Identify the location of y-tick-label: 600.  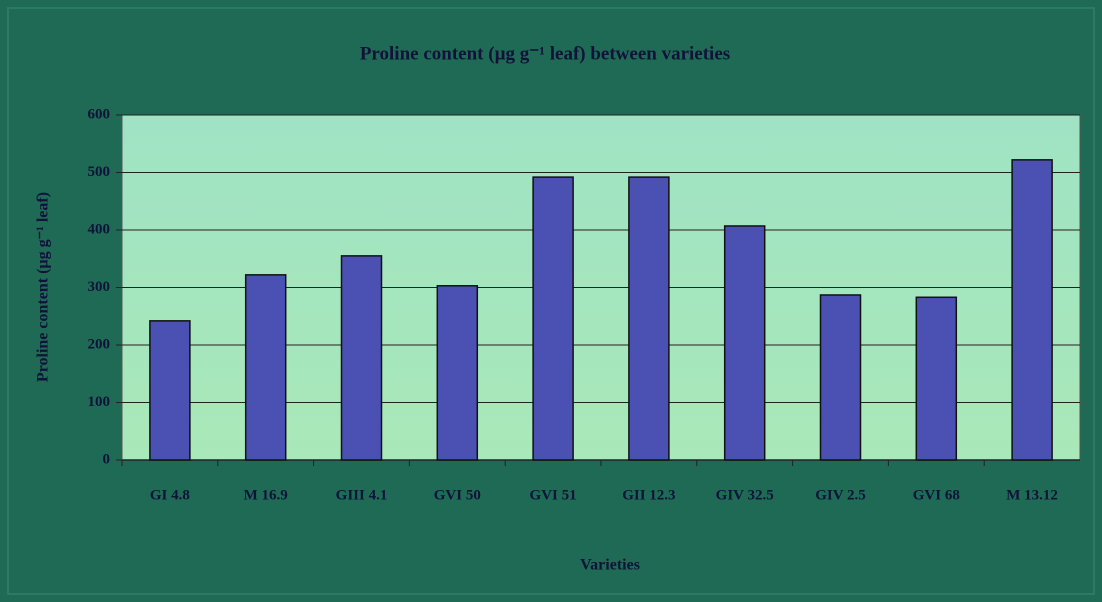
(99, 114).